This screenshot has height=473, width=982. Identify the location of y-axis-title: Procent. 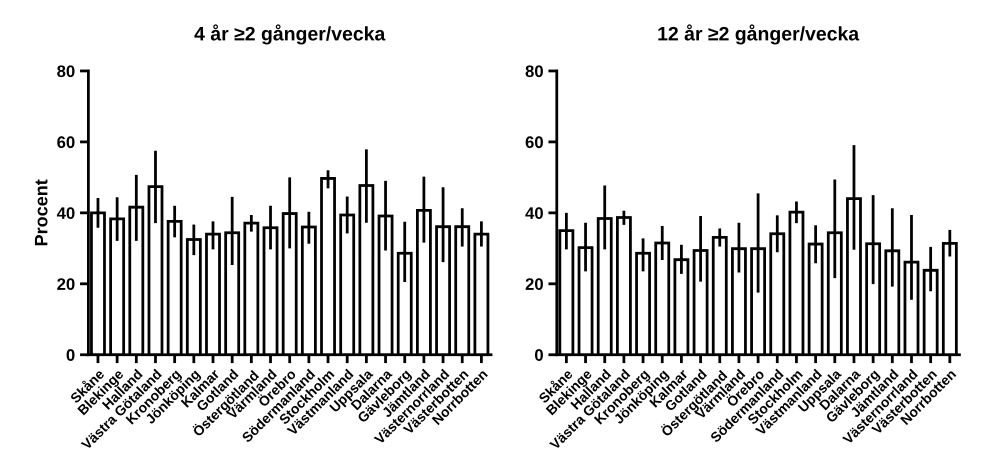
(41, 212).